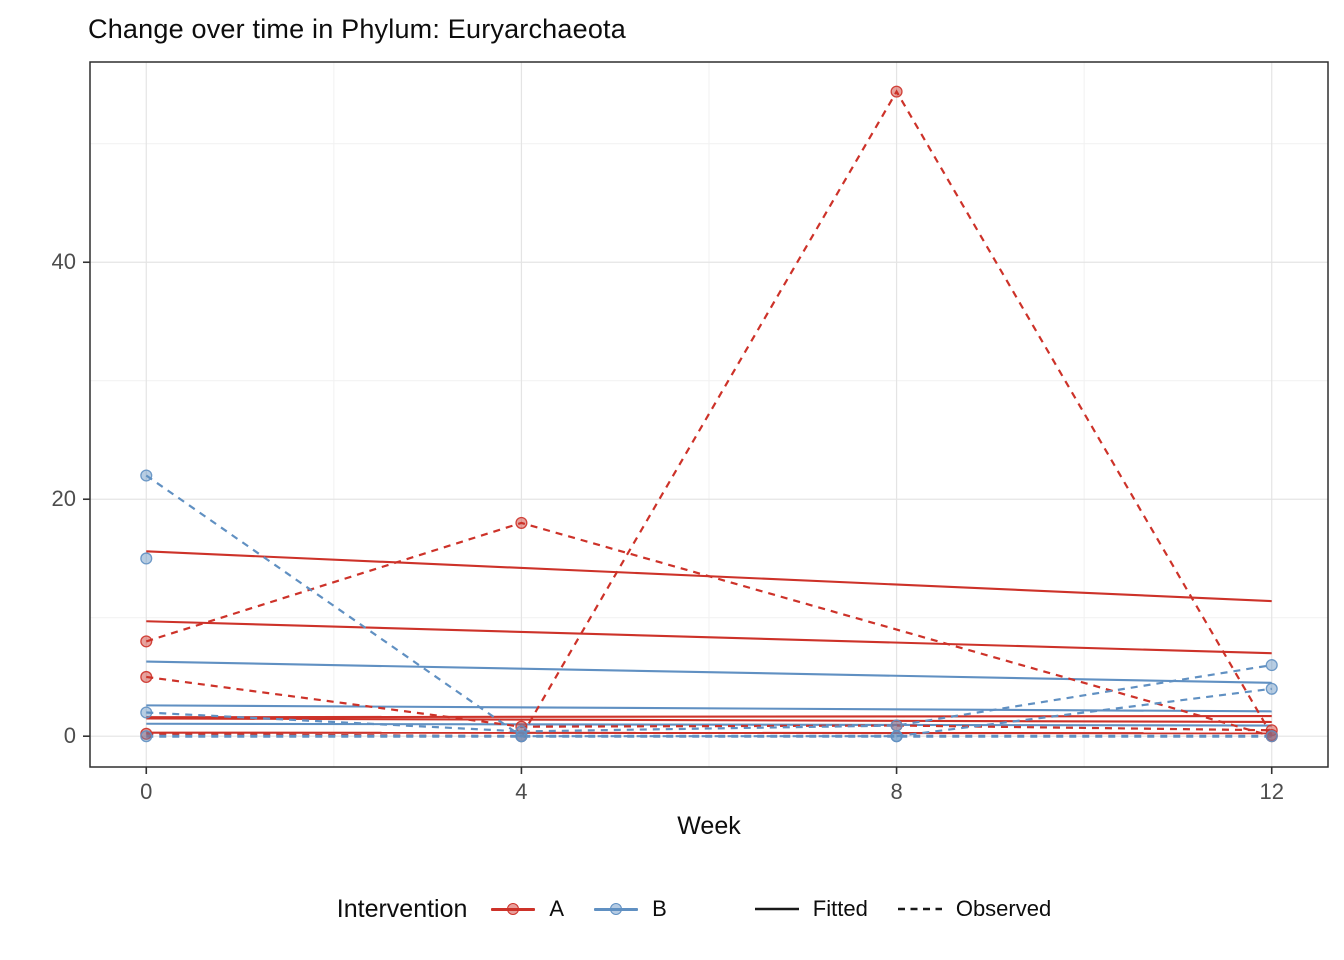 The height and width of the screenshot is (960, 1344). What do you see at coordinates (896, 791) in the screenshot?
I see `x-tick-label: 8` at bounding box center [896, 791].